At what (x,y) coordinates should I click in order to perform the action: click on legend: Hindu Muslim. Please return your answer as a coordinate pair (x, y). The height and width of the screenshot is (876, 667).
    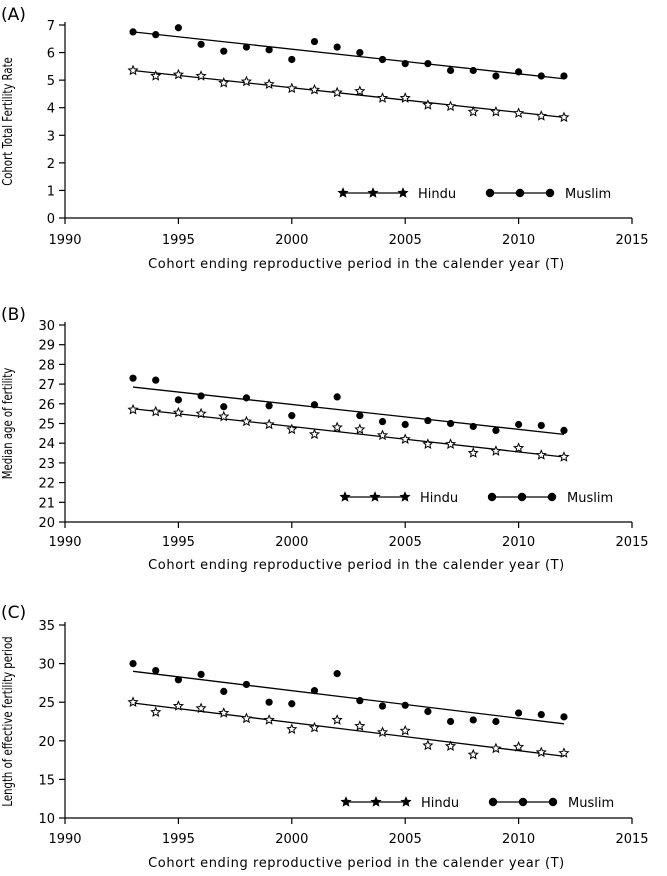
    Looking at the image, I should click on (474, 194).